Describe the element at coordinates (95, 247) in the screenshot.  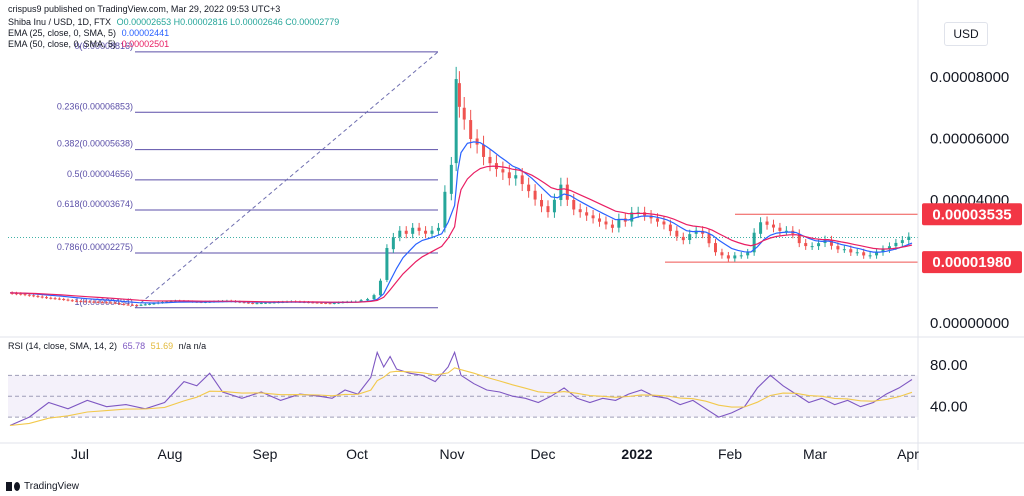
I see `fib-level-label: 0.786(0.00002275)` at that location.